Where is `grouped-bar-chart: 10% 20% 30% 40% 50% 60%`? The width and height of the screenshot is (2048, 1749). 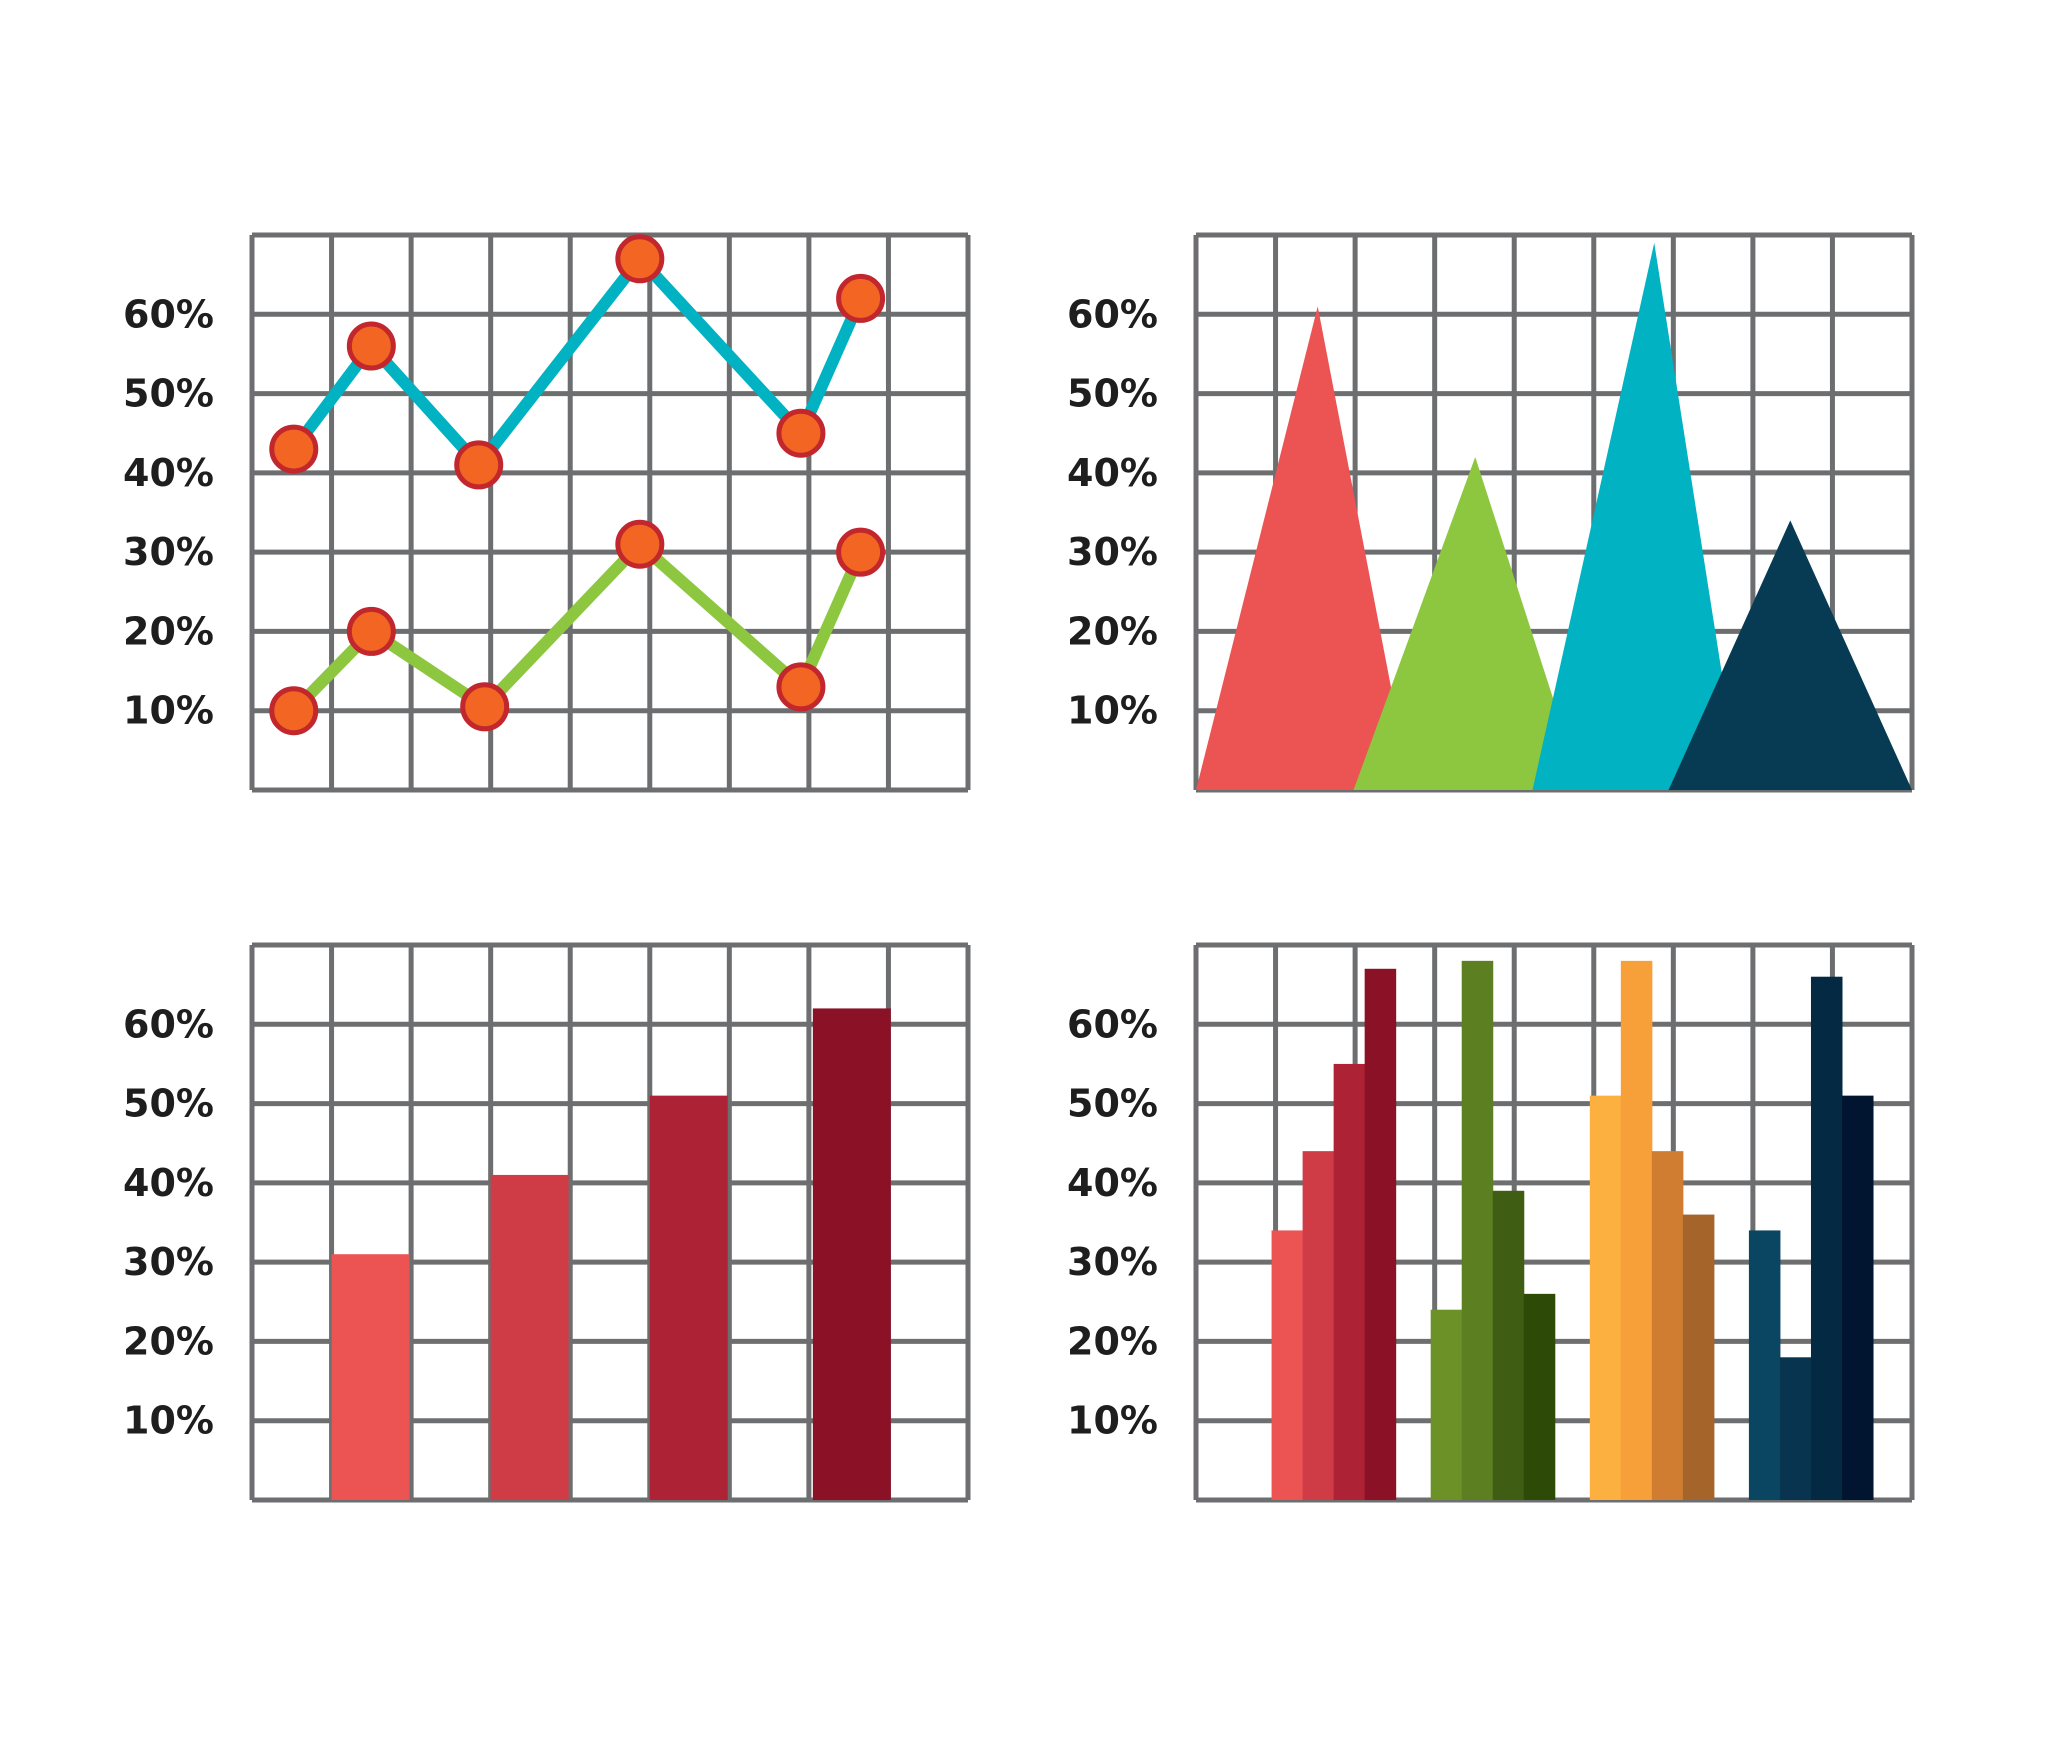 grouped-bar-chart: 10% 20% 30% 40% 50% 60% is located at coordinates (1491, 1222).